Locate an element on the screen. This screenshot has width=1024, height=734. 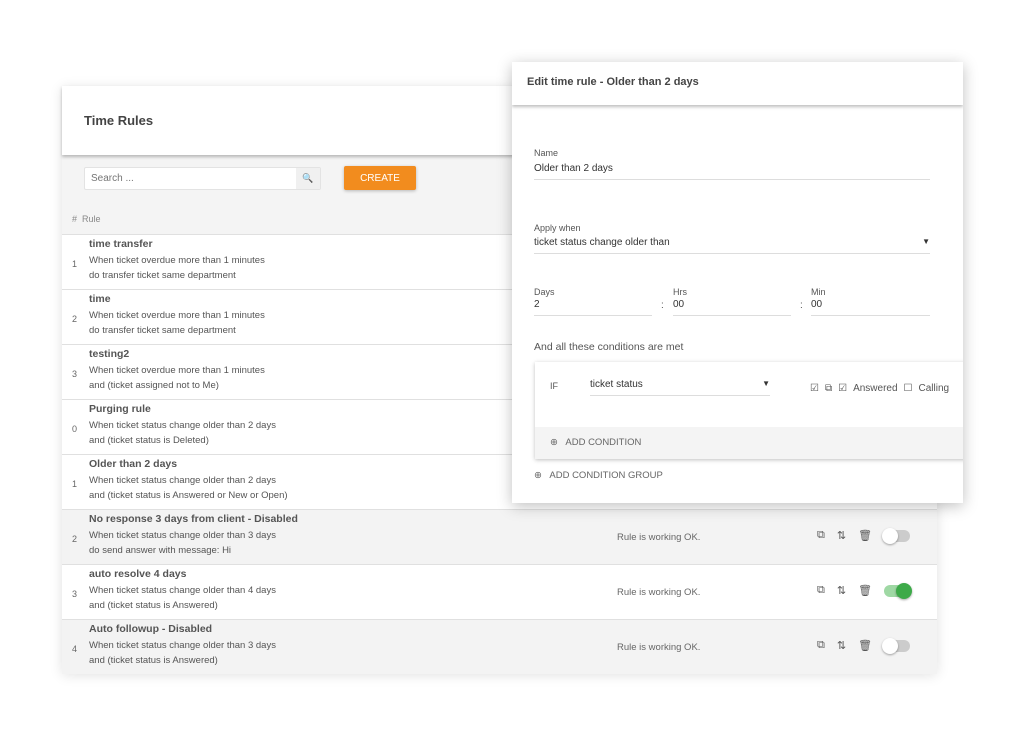
days-field: 2 is located at coordinates (593, 307).